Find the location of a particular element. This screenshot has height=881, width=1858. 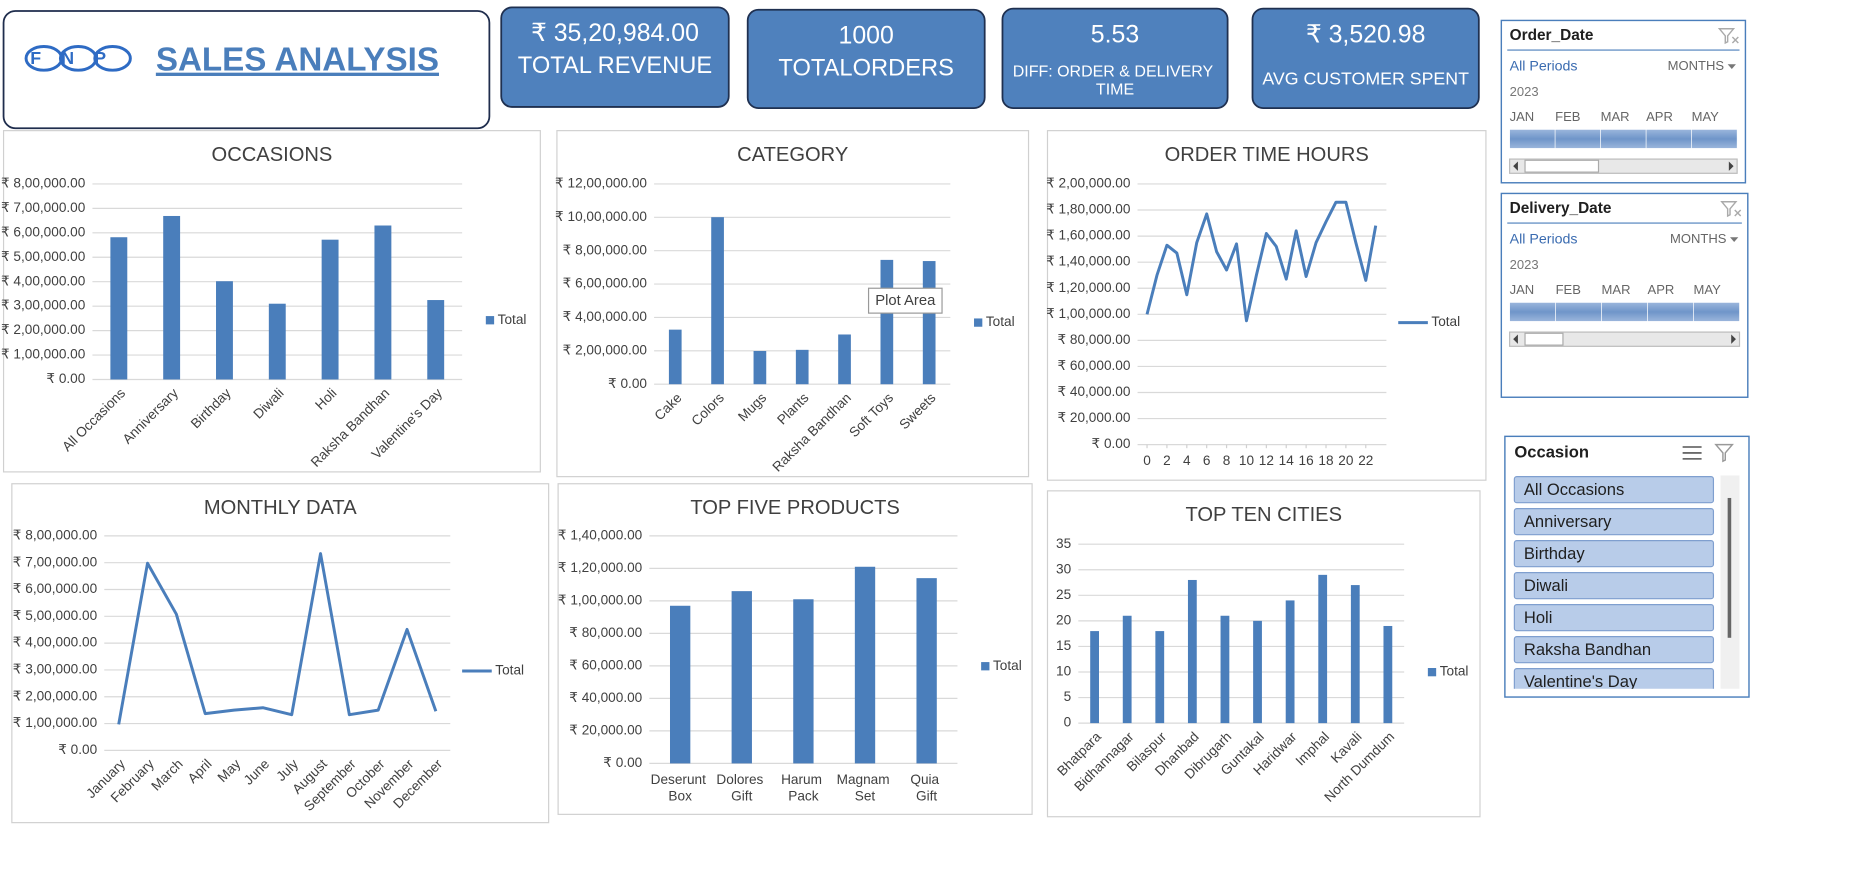

x-tick-label: 2 is located at coordinates (1167, 460).